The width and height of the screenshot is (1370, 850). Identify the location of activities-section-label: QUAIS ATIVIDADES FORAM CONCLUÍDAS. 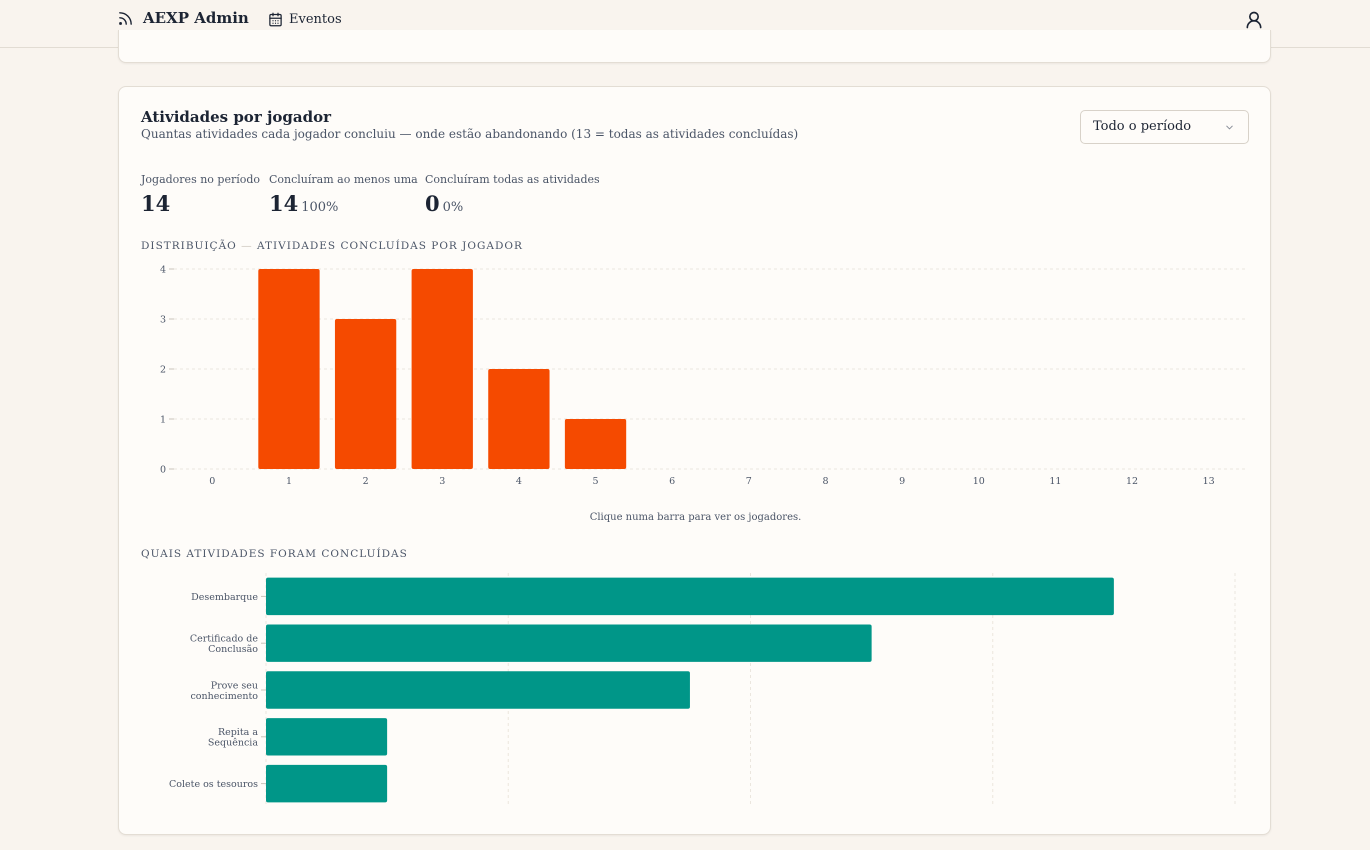
(274, 554).